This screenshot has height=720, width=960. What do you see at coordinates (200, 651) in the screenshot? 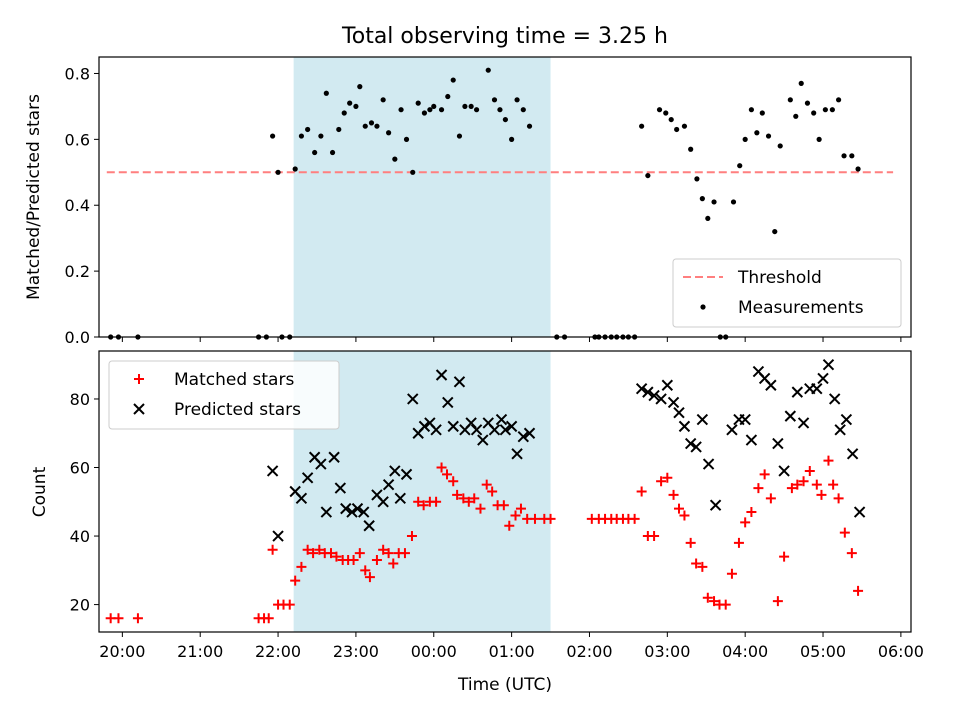
I see `x-tick-label: 21:00` at bounding box center [200, 651].